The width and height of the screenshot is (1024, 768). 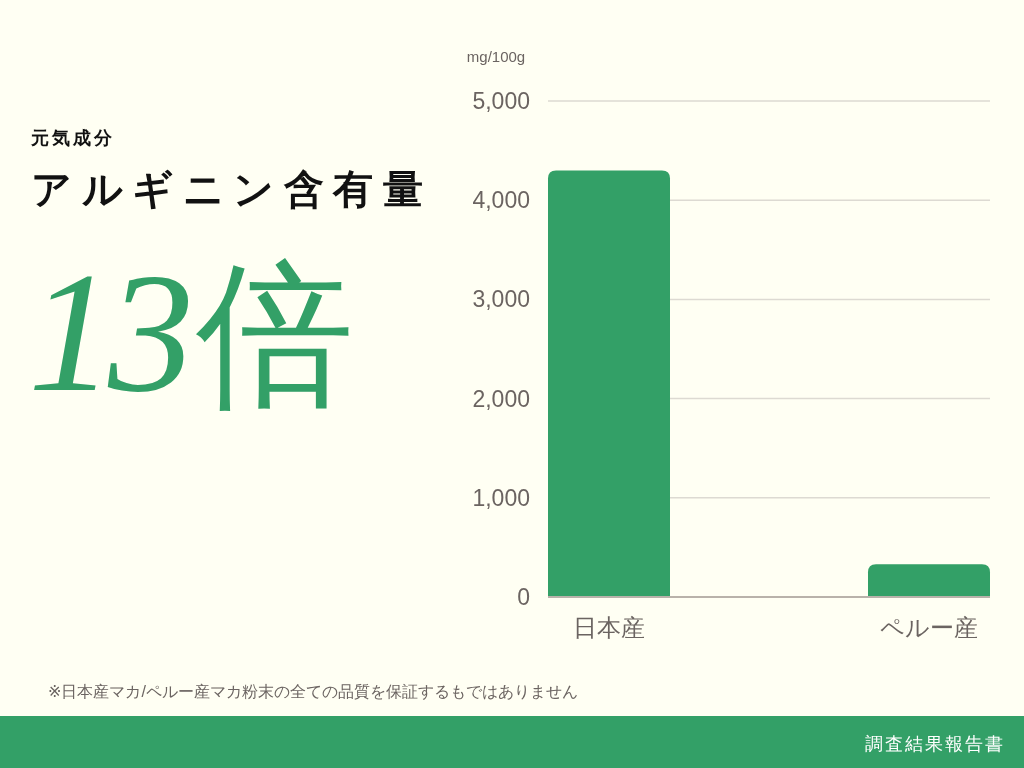 What do you see at coordinates (501, 101) in the screenshot?
I see `ytick-label: 5,000` at bounding box center [501, 101].